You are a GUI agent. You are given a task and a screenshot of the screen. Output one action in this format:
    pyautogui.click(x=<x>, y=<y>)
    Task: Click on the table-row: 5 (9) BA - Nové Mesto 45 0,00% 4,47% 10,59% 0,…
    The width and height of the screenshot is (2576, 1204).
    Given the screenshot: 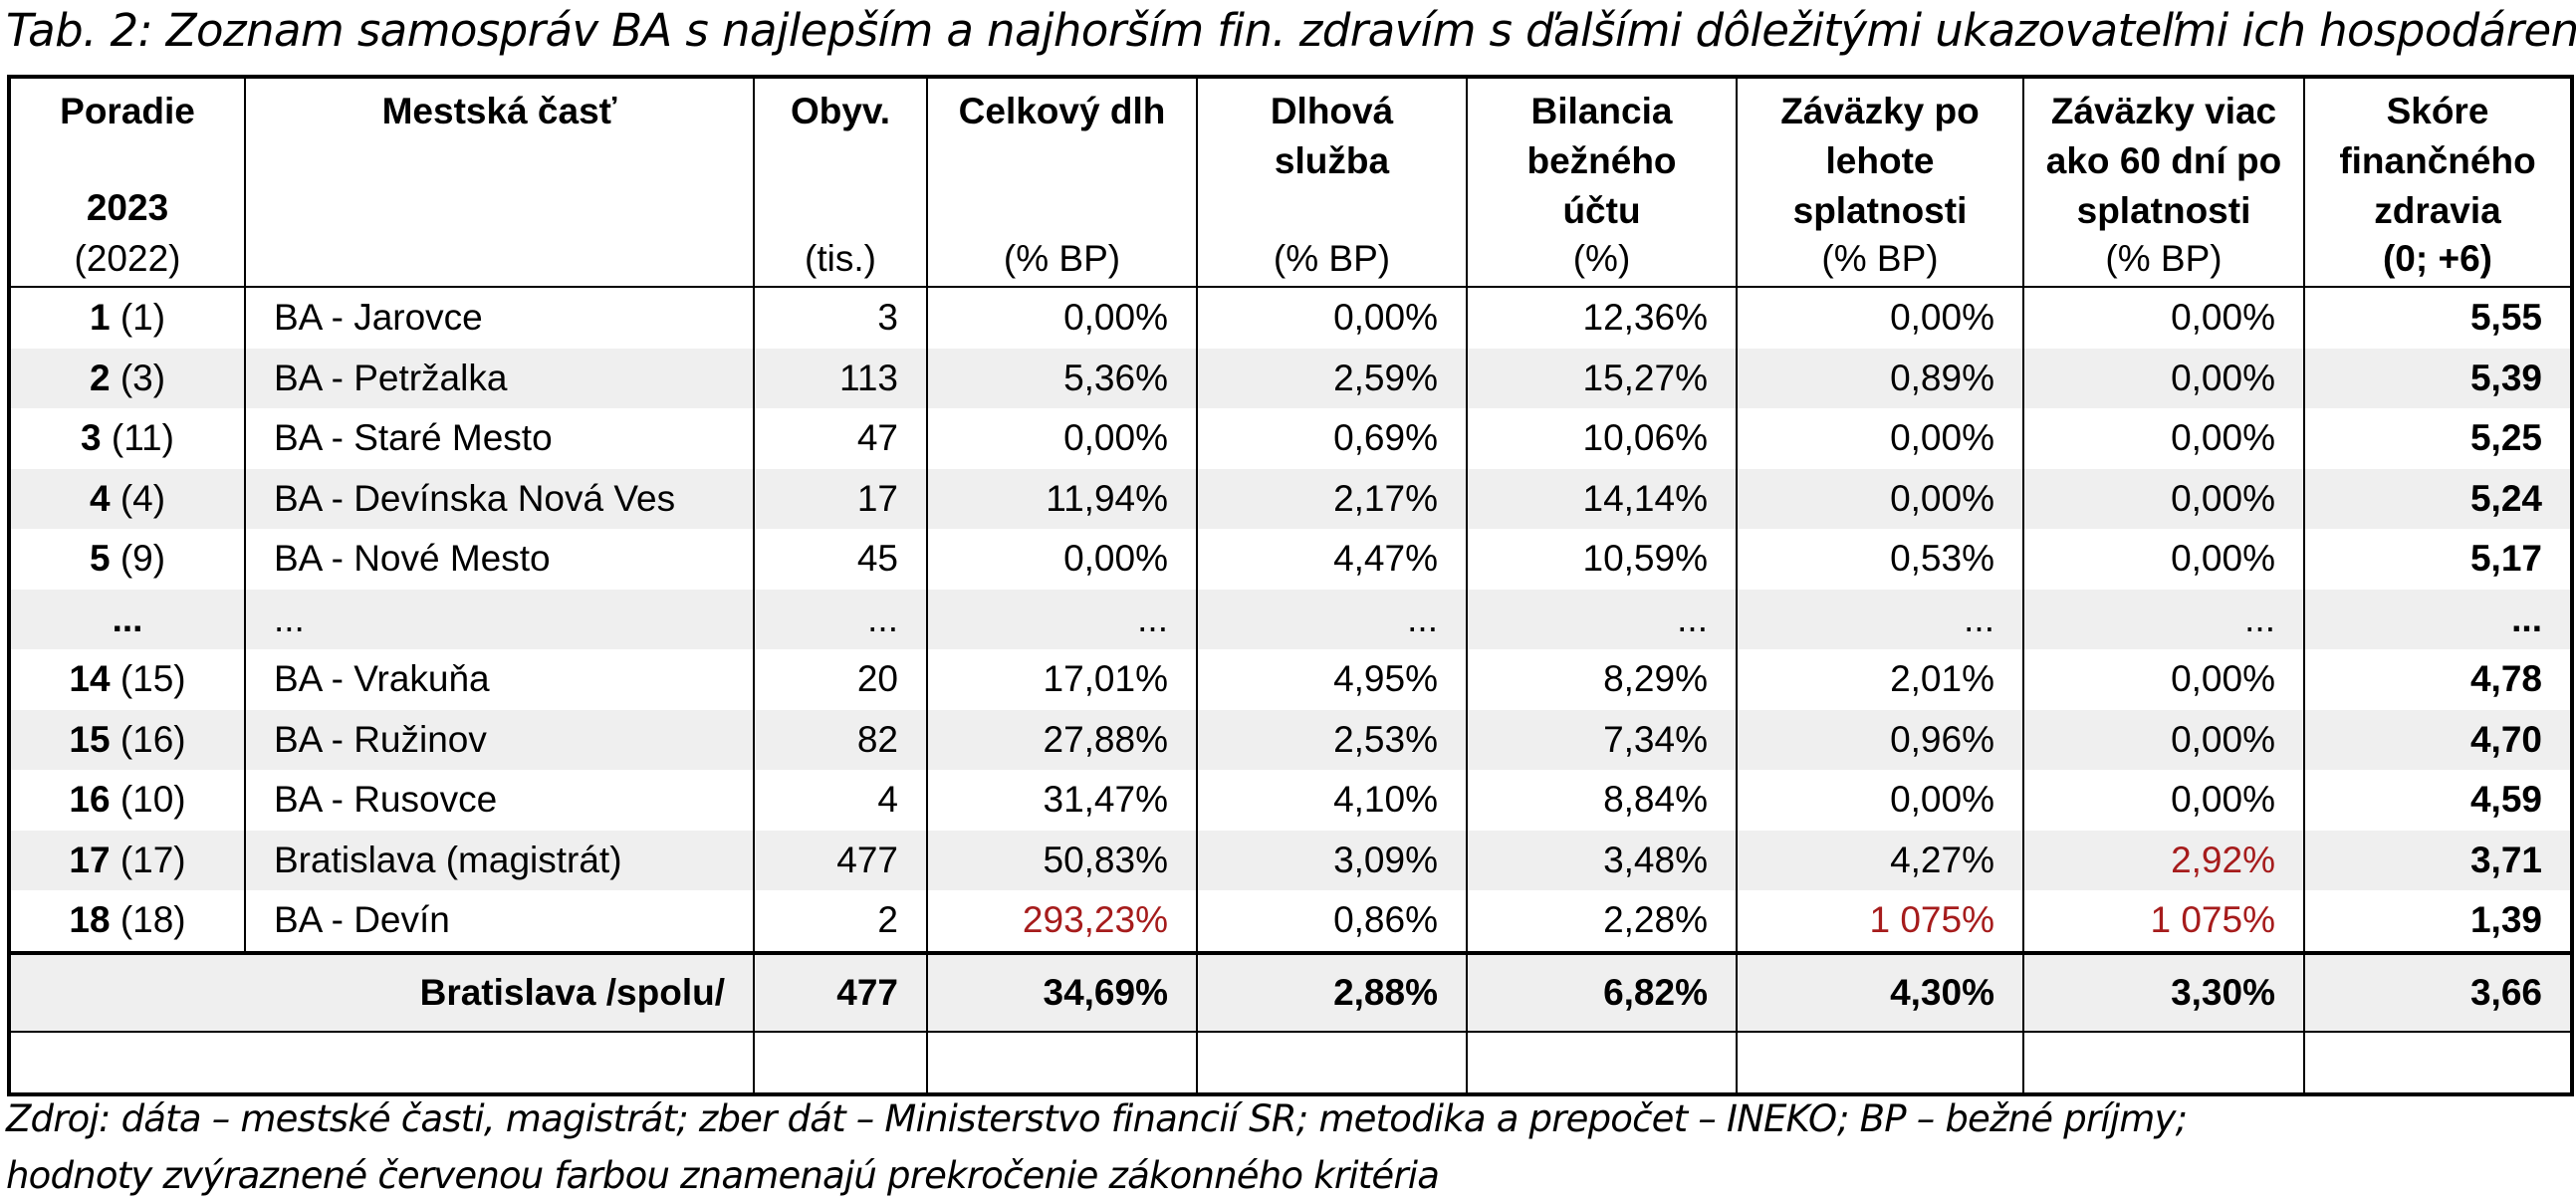 What is the action you would take?
    pyautogui.click(x=1290, y=559)
    